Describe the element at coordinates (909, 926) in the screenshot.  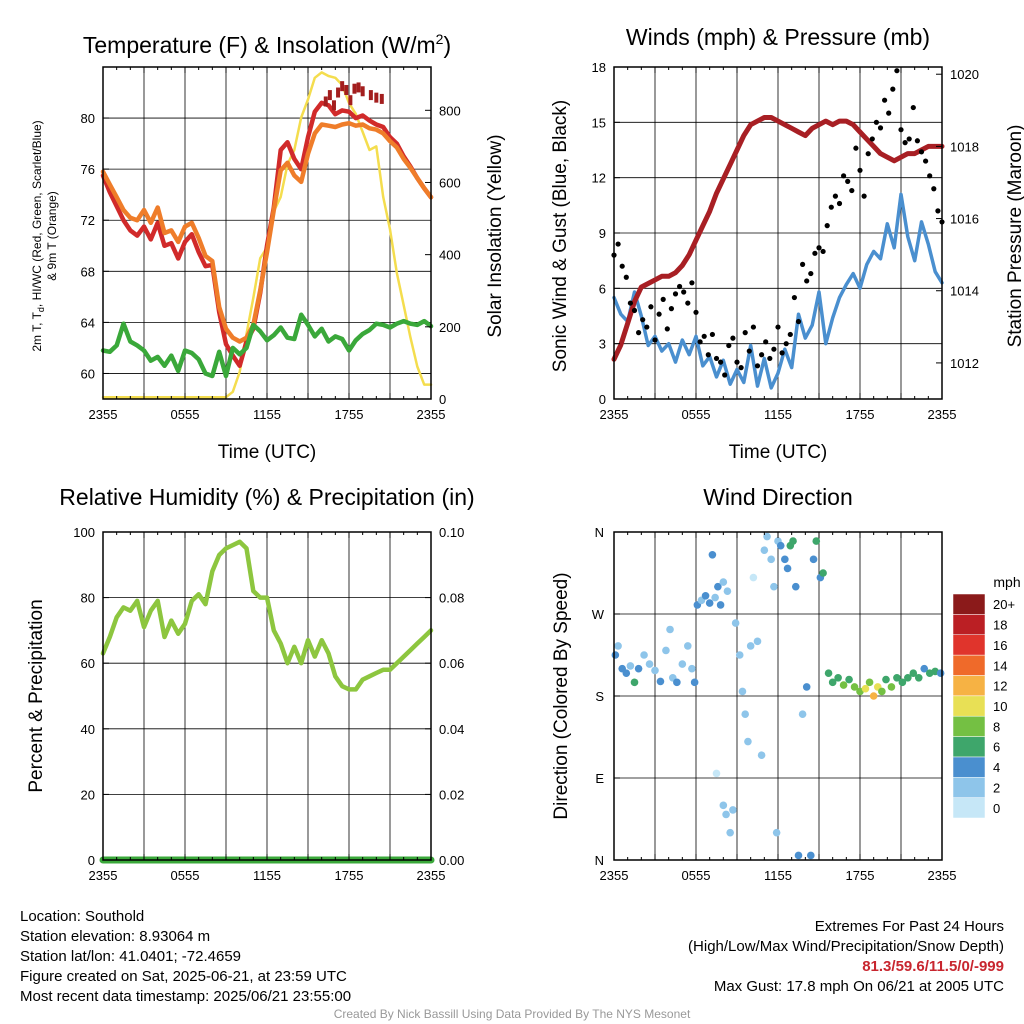
I see `extremes-title: Extremes For Past 24 Hours` at that location.